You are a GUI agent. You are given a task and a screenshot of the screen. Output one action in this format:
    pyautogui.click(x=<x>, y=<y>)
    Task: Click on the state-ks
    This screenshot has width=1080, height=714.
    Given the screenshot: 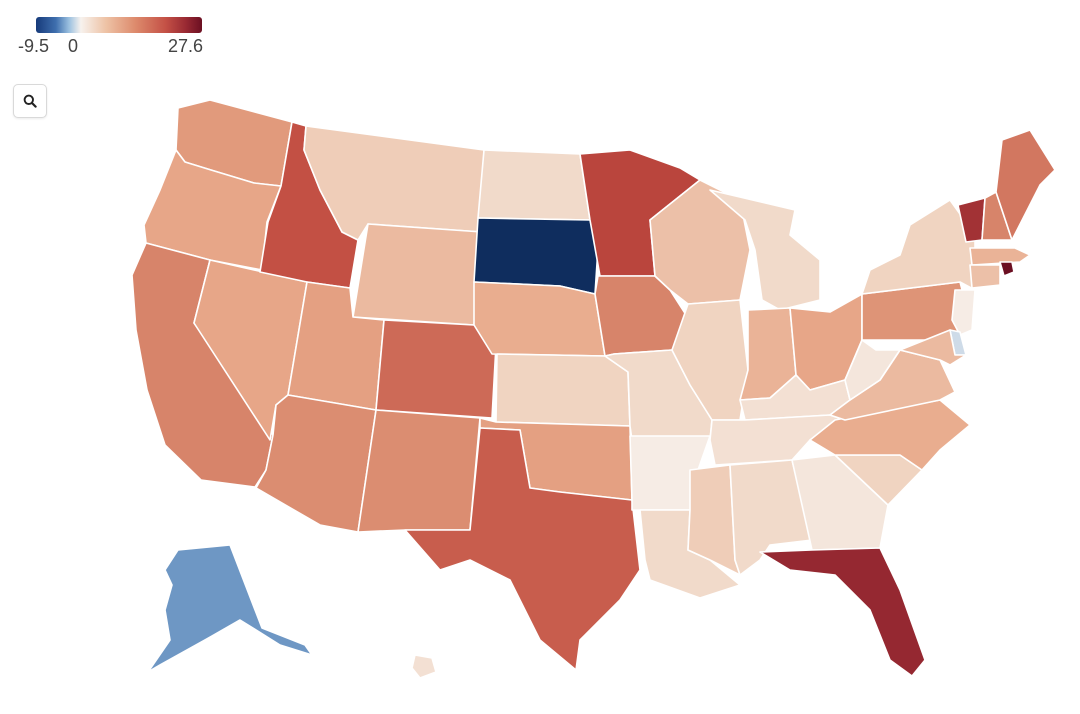 What is the action you would take?
    pyautogui.click(x=563, y=390)
    